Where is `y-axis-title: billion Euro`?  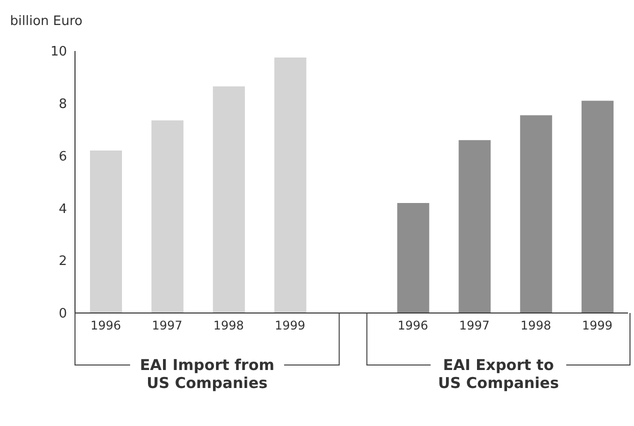 y-axis-title: billion Euro is located at coordinates (46, 21).